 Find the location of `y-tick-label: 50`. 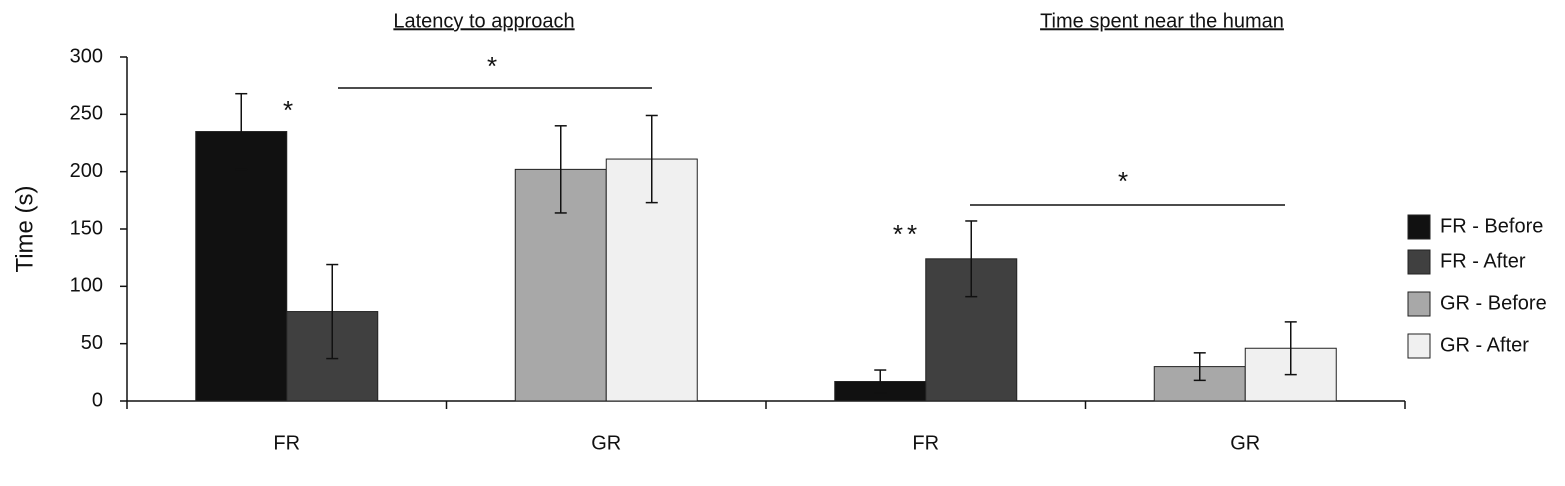

y-tick-label: 50 is located at coordinates (92, 343).